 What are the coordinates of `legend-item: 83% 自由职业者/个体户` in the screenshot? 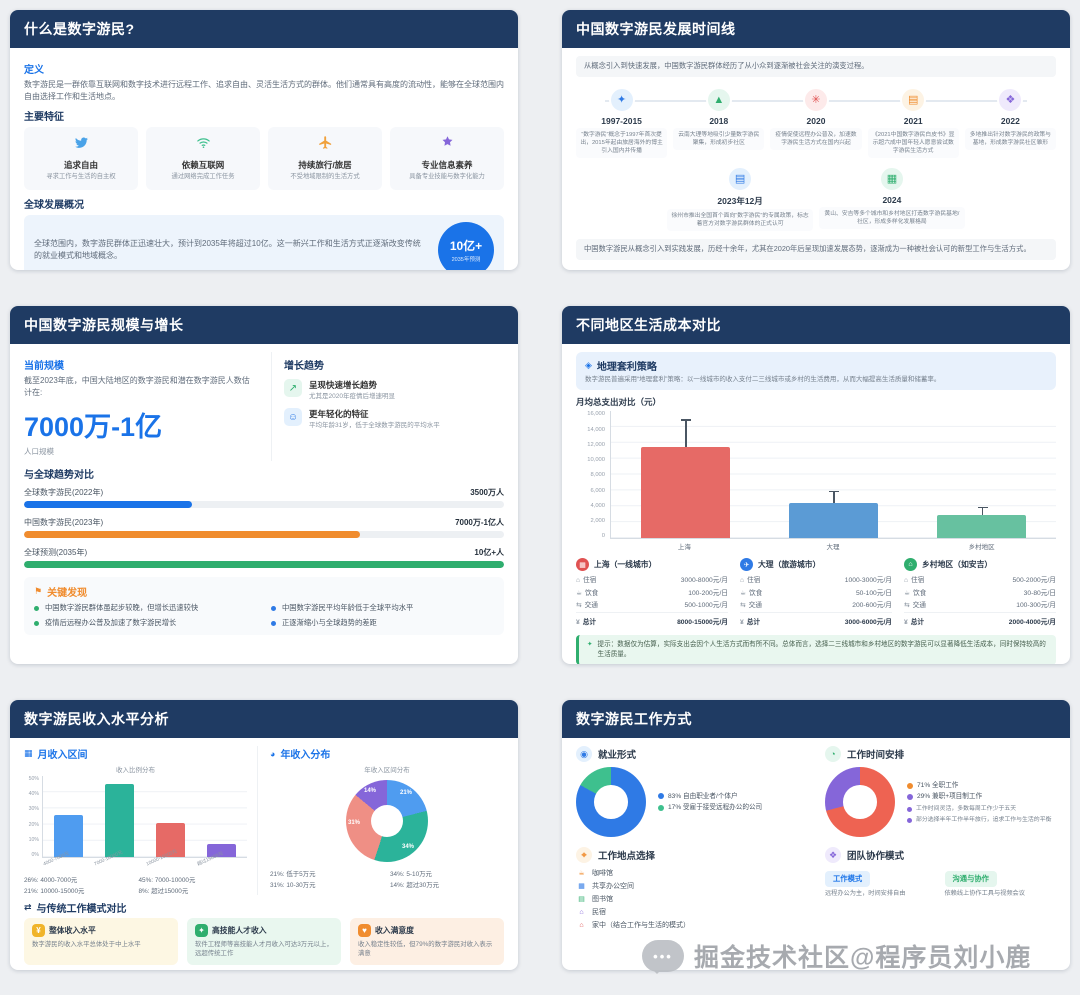 It's located at (703, 796).